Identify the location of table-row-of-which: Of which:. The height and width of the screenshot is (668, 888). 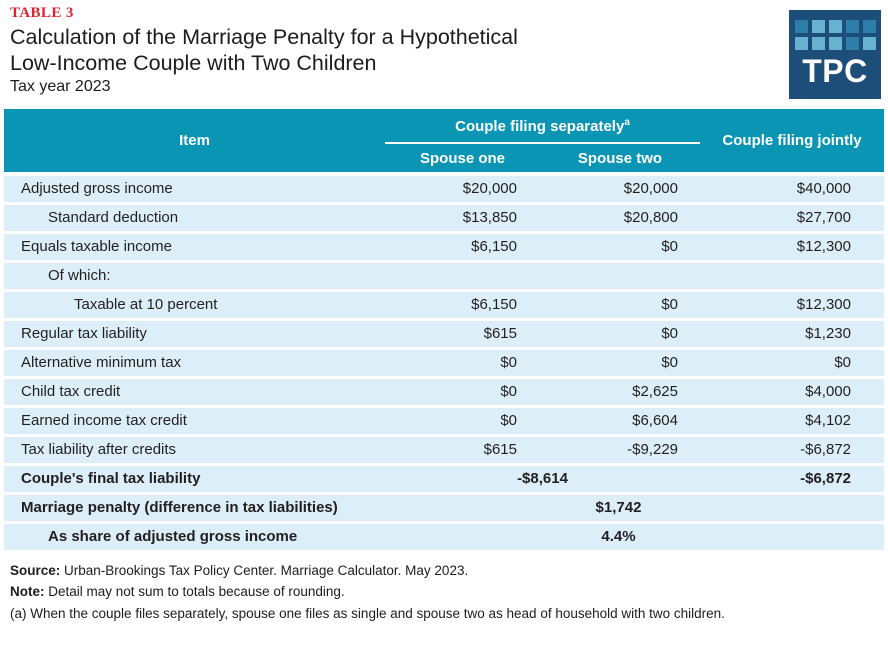
(444, 276).